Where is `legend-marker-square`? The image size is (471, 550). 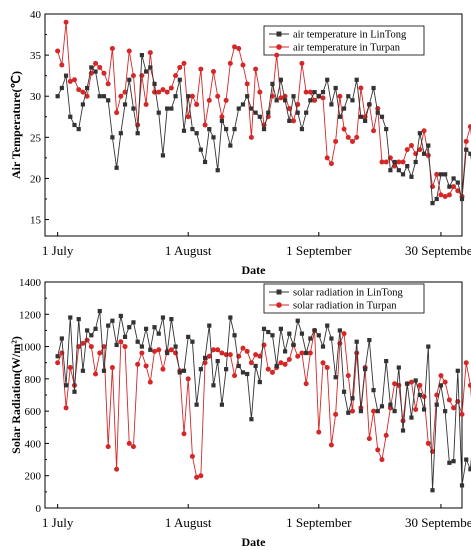
legend-marker-square is located at coordinates (279, 292).